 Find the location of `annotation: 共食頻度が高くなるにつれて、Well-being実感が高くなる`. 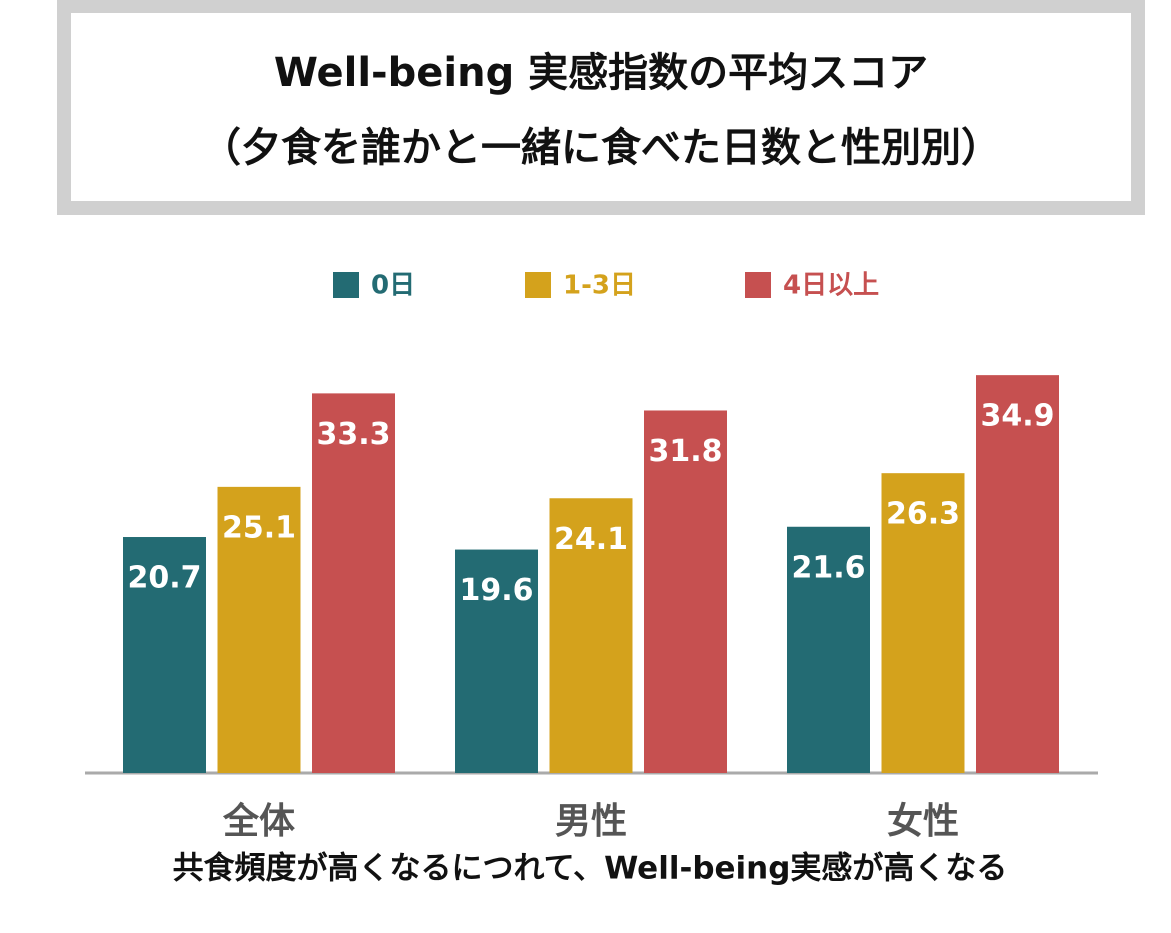

annotation: 共食頻度が高くなるにつれて、Well-being実感が高くなる is located at coordinates (590, 869).